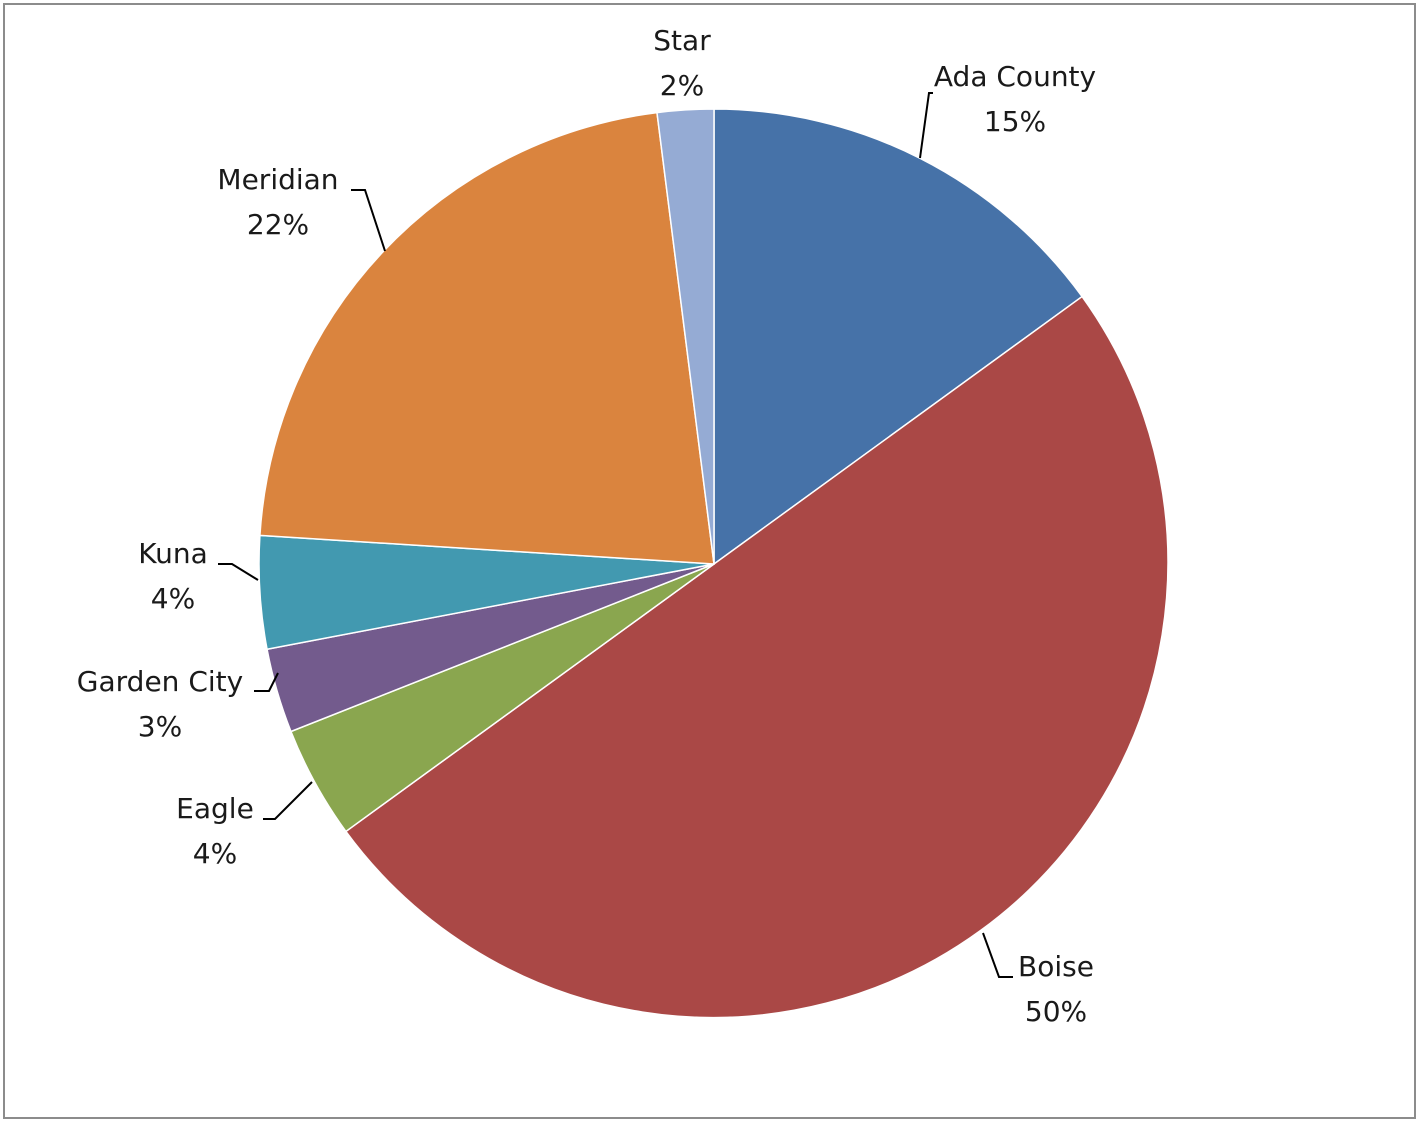 The height and width of the screenshot is (1124, 1421). I want to click on data-label-name-star: Star, so click(682, 40).